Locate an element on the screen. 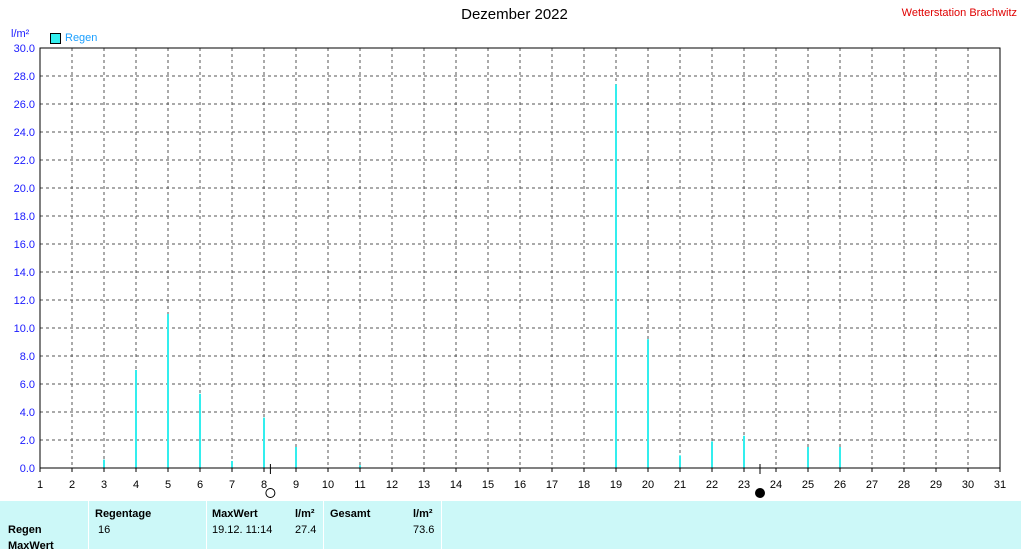 The width and height of the screenshot is (1021, 552). x-tick-label: 1 is located at coordinates (40, 485).